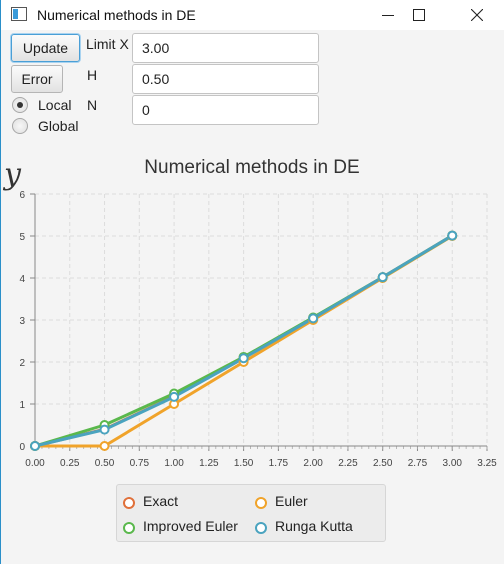  What do you see at coordinates (22, 195) in the screenshot?
I see `y-tick-label: 6` at bounding box center [22, 195].